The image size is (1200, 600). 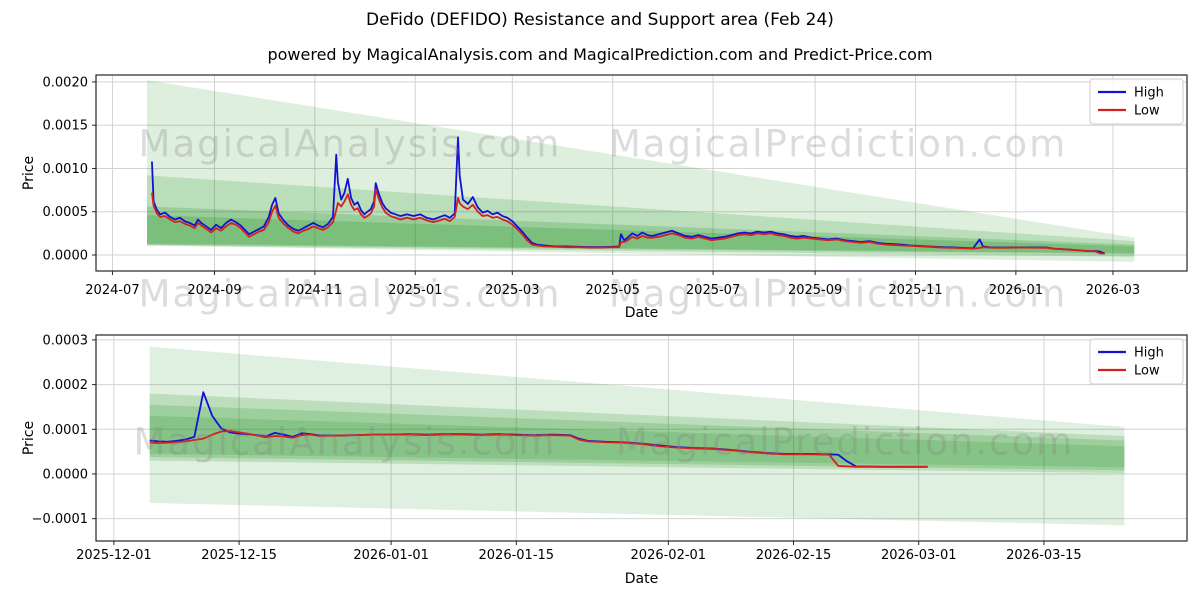 I want to click on x-tick-label: 2025-11, so click(x=915, y=290).